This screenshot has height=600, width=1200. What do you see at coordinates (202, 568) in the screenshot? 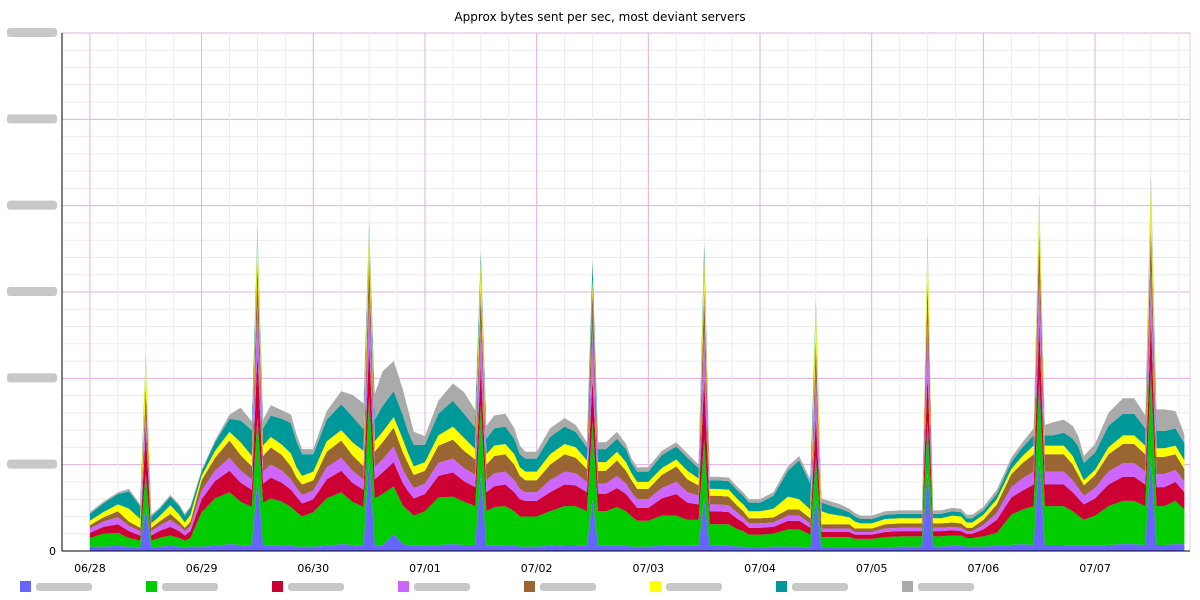
I see `x-tick-label: 06/29` at bounding box center [202, 568].